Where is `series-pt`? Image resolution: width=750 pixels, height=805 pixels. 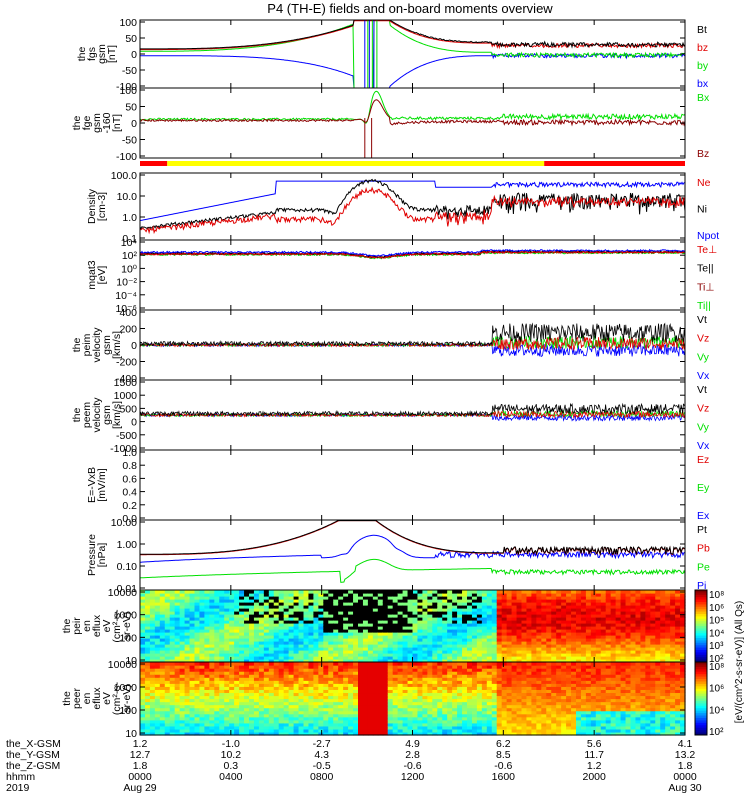
series-pt is located at coordinates (412, 538).